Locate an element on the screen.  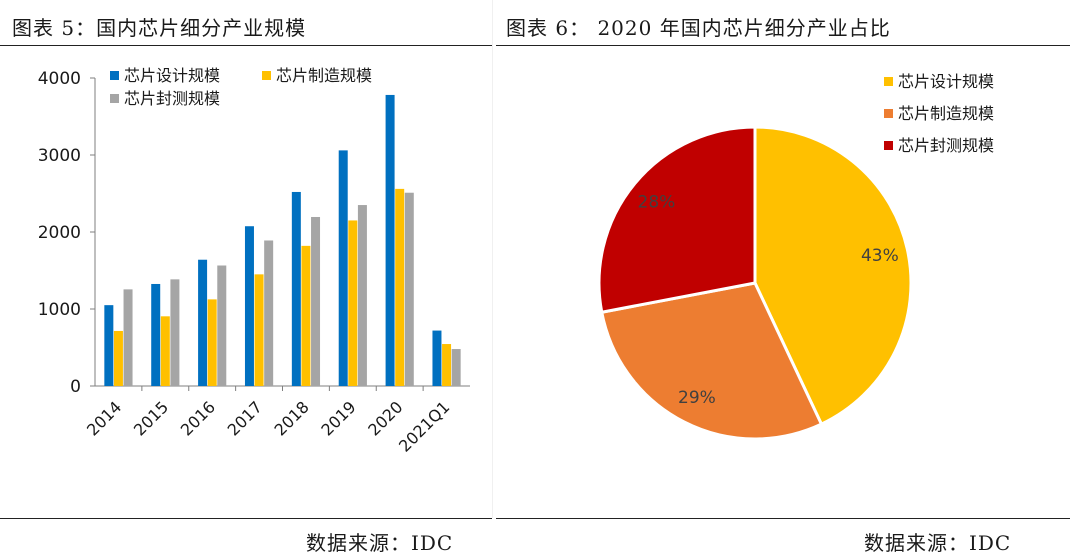
y-tick-label: 1000 is located at coordinates (59, 310).